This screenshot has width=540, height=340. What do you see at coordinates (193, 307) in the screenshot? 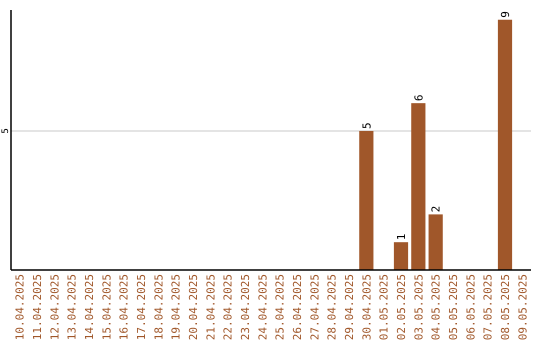
I see `x-tick-label: 20.04.2025` at bounding box center [193, 307].